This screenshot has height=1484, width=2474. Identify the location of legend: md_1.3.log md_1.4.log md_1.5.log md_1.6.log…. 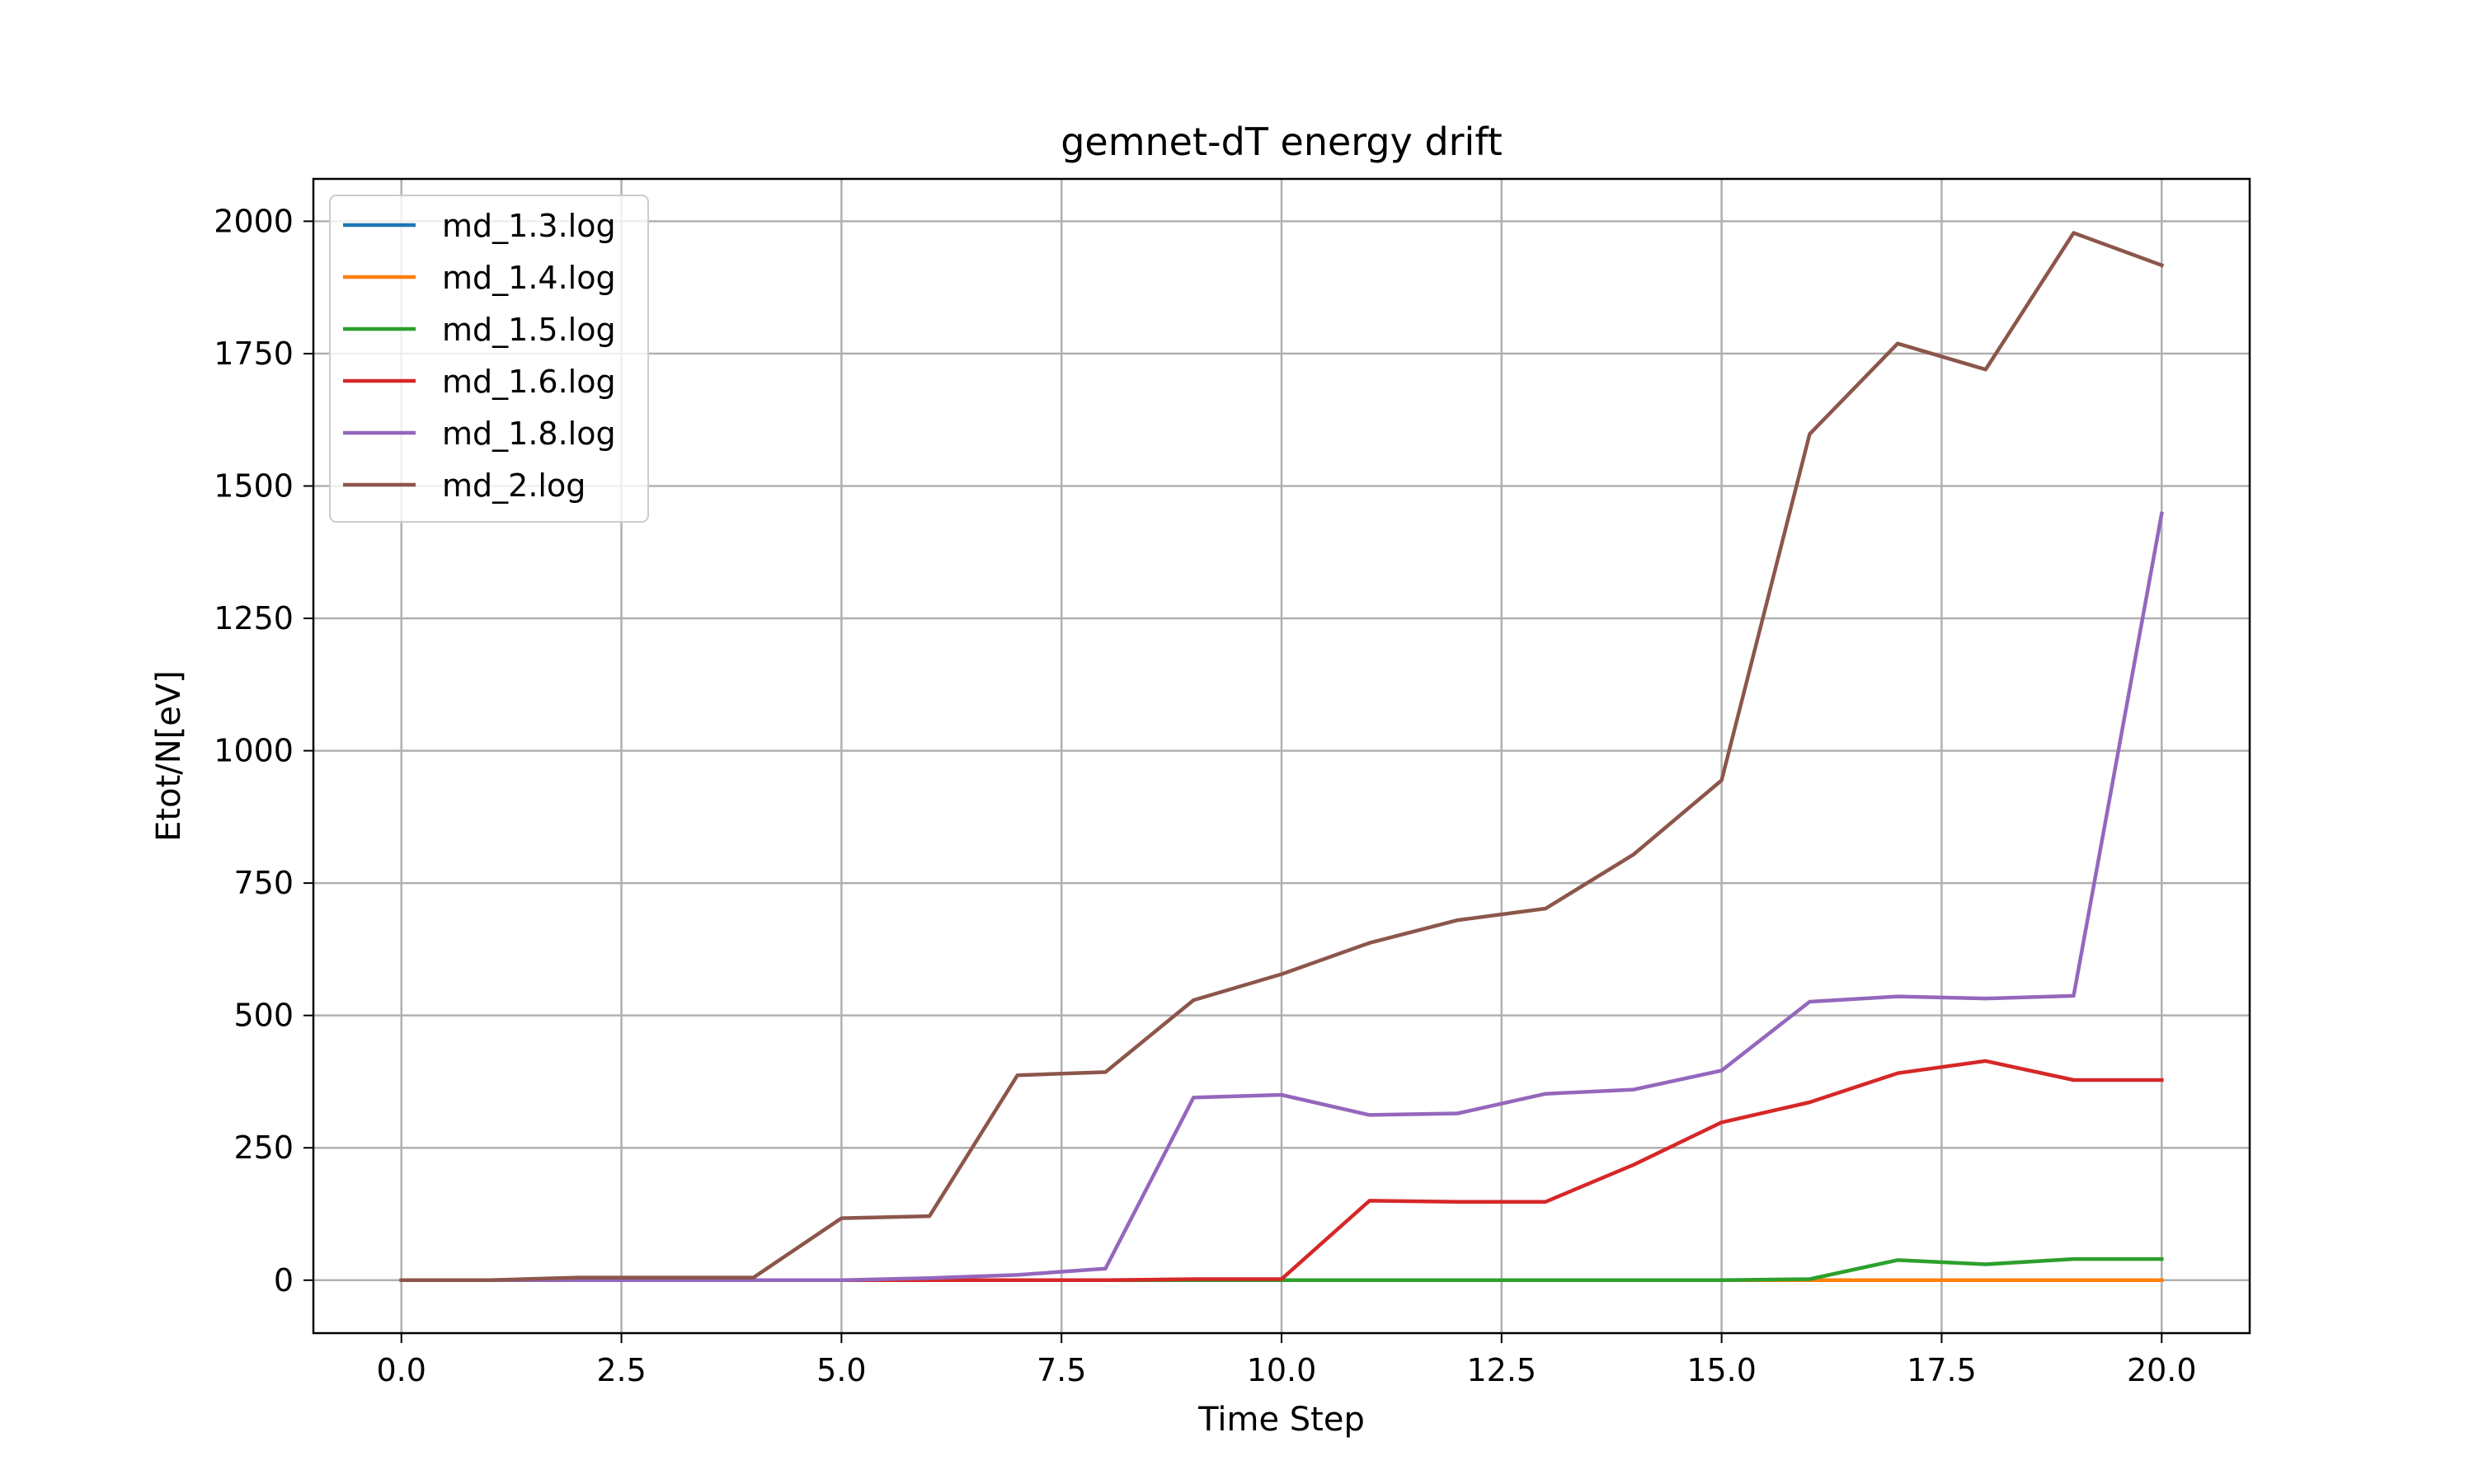
(489, 359).